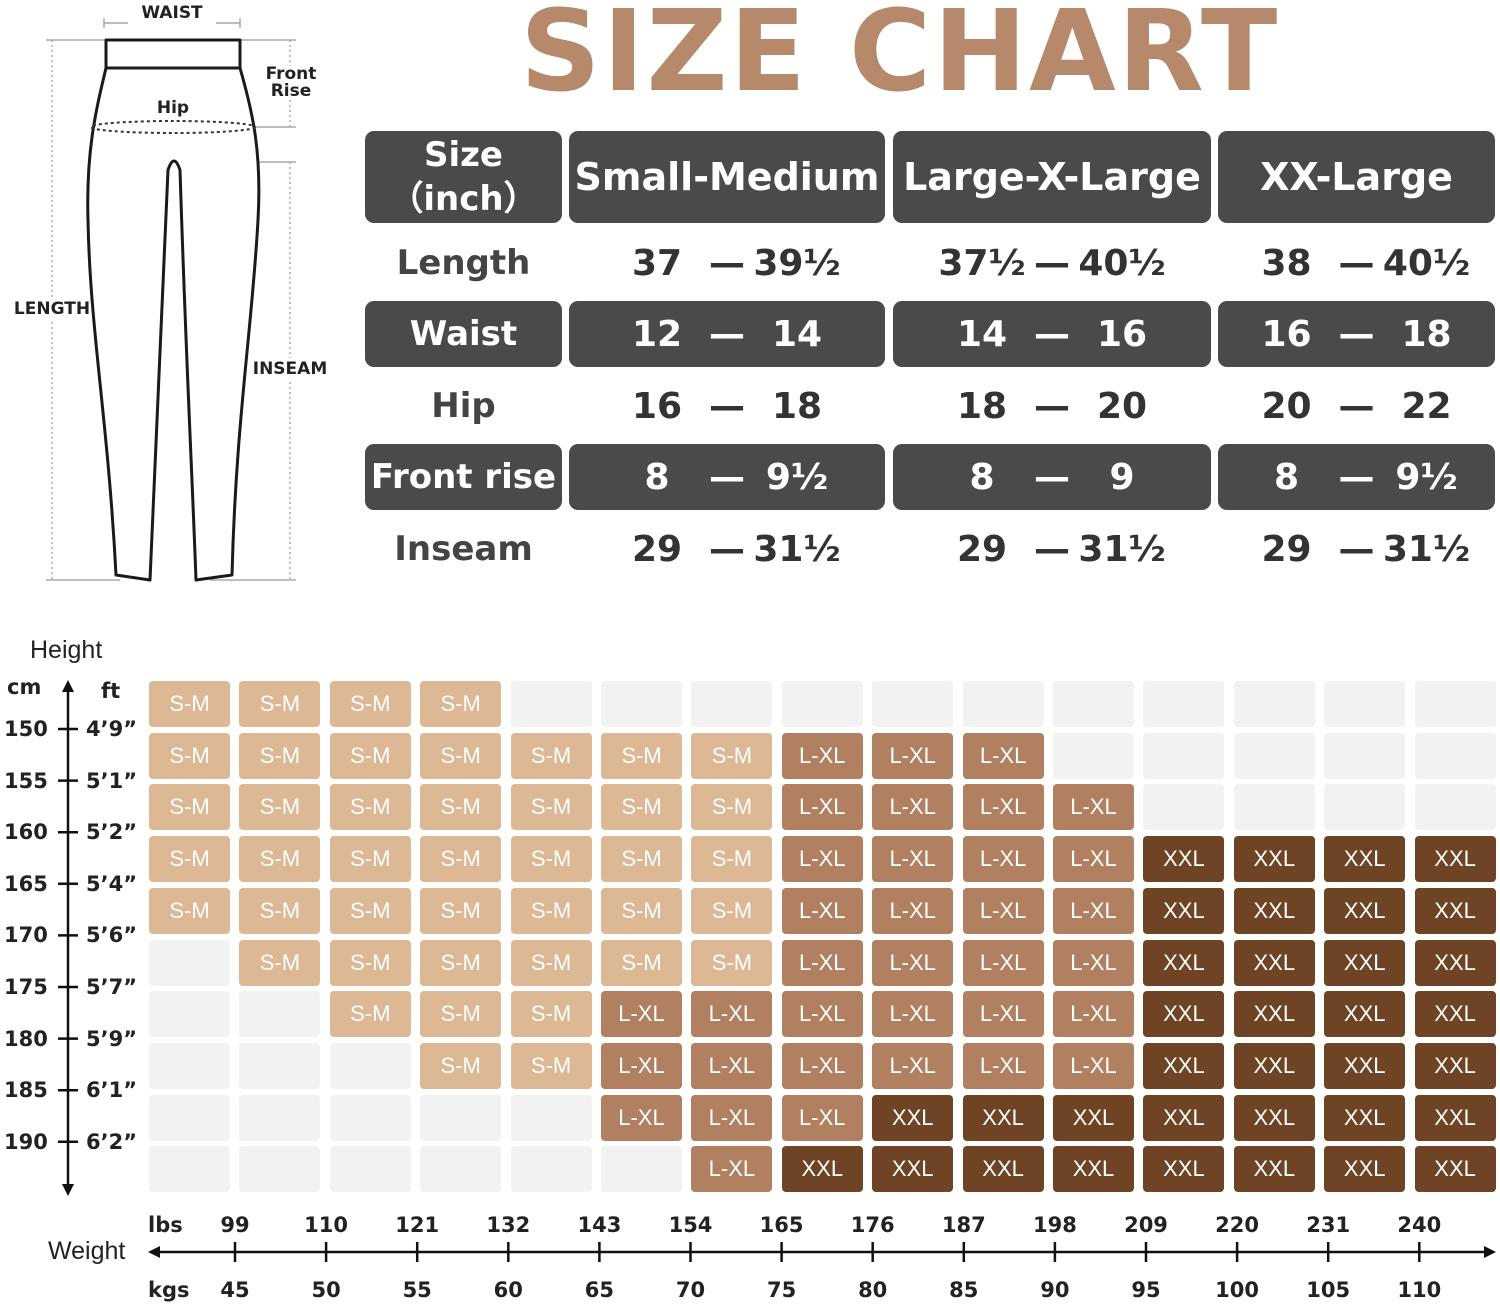 The width and height of the screenshot is (1500, 1305). I want to click on table-corner-header: Size （inch）, so click(463, 177).